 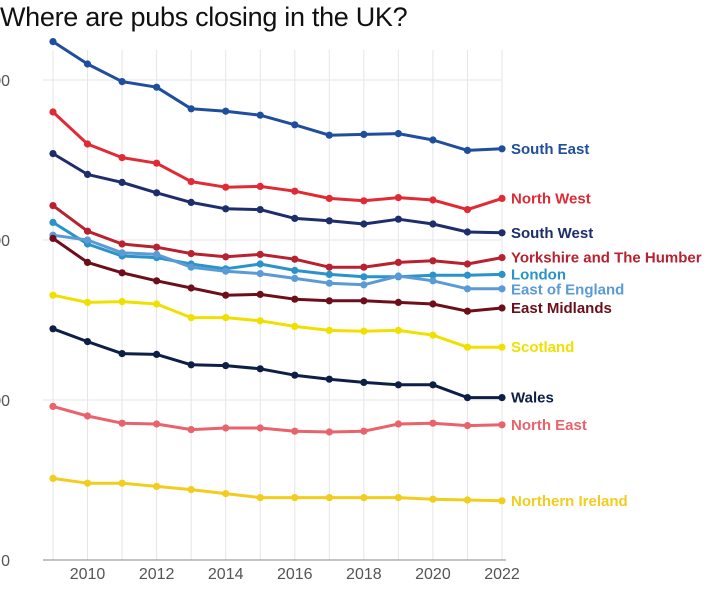 What do you see at coordinates (502, 574) in the screenshot?
I see `x-tick-label: 2022` at bounding box center [502, 574].